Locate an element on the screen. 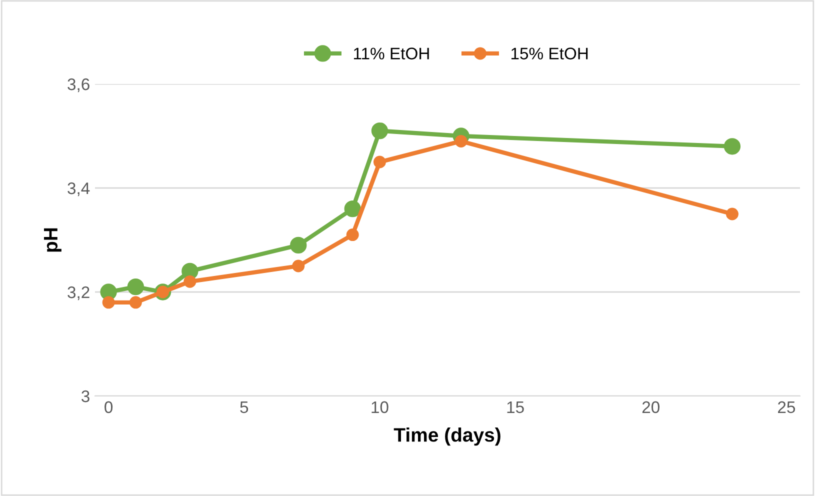 This screenshot has height=496, width=815. x-tick-label: 5 is located at coordinates (244, 407).